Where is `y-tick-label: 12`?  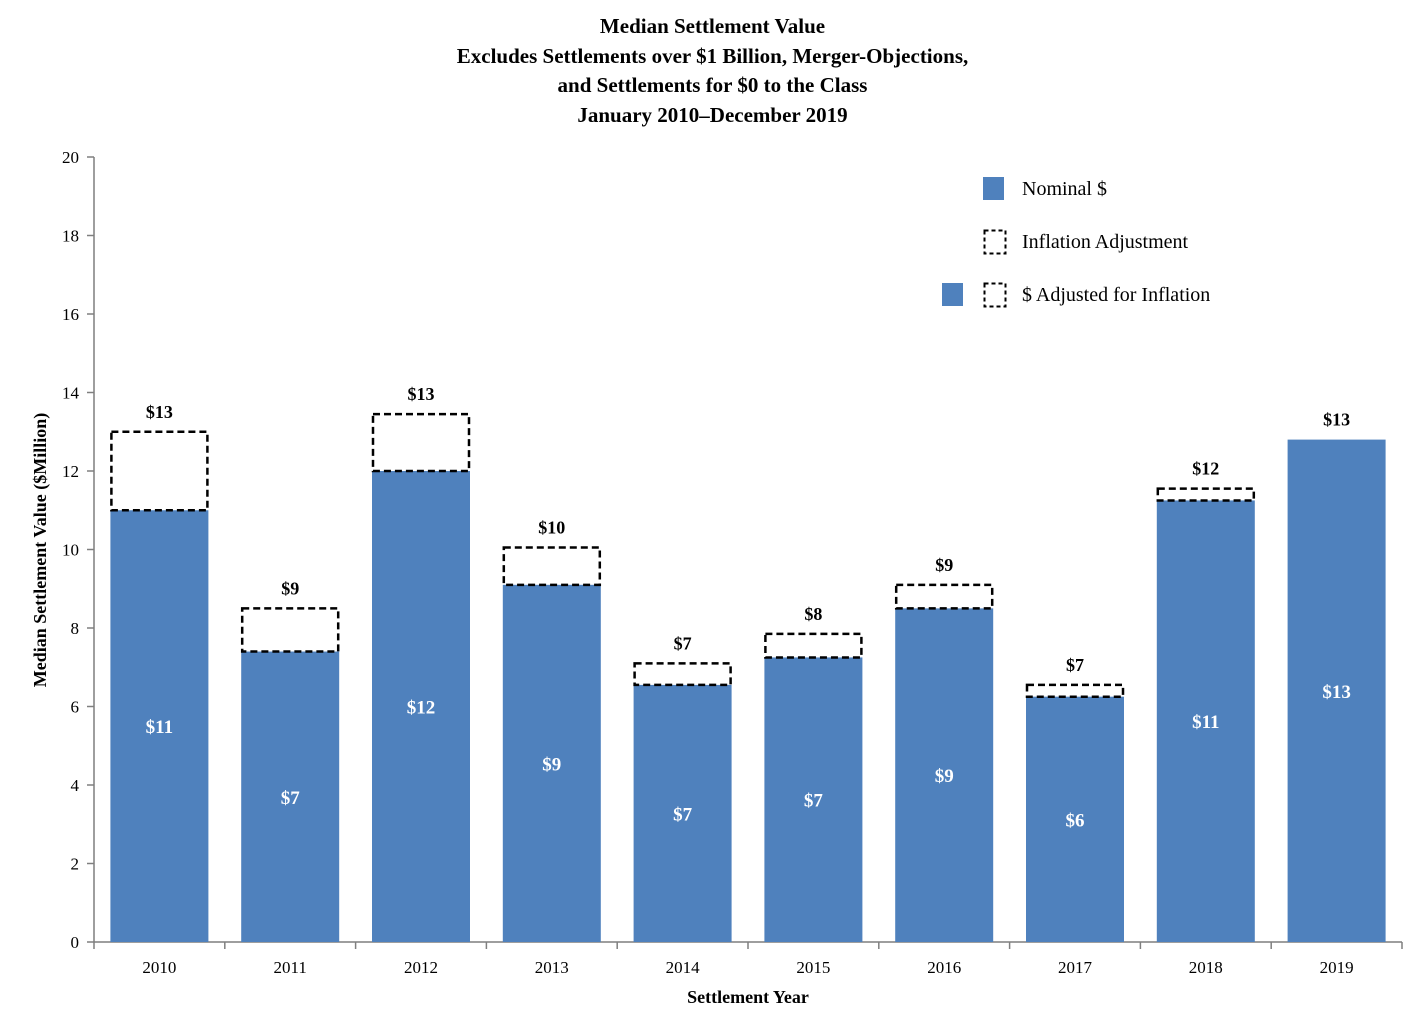 y-tick-label: 12 is located at coordinates (70, 471).